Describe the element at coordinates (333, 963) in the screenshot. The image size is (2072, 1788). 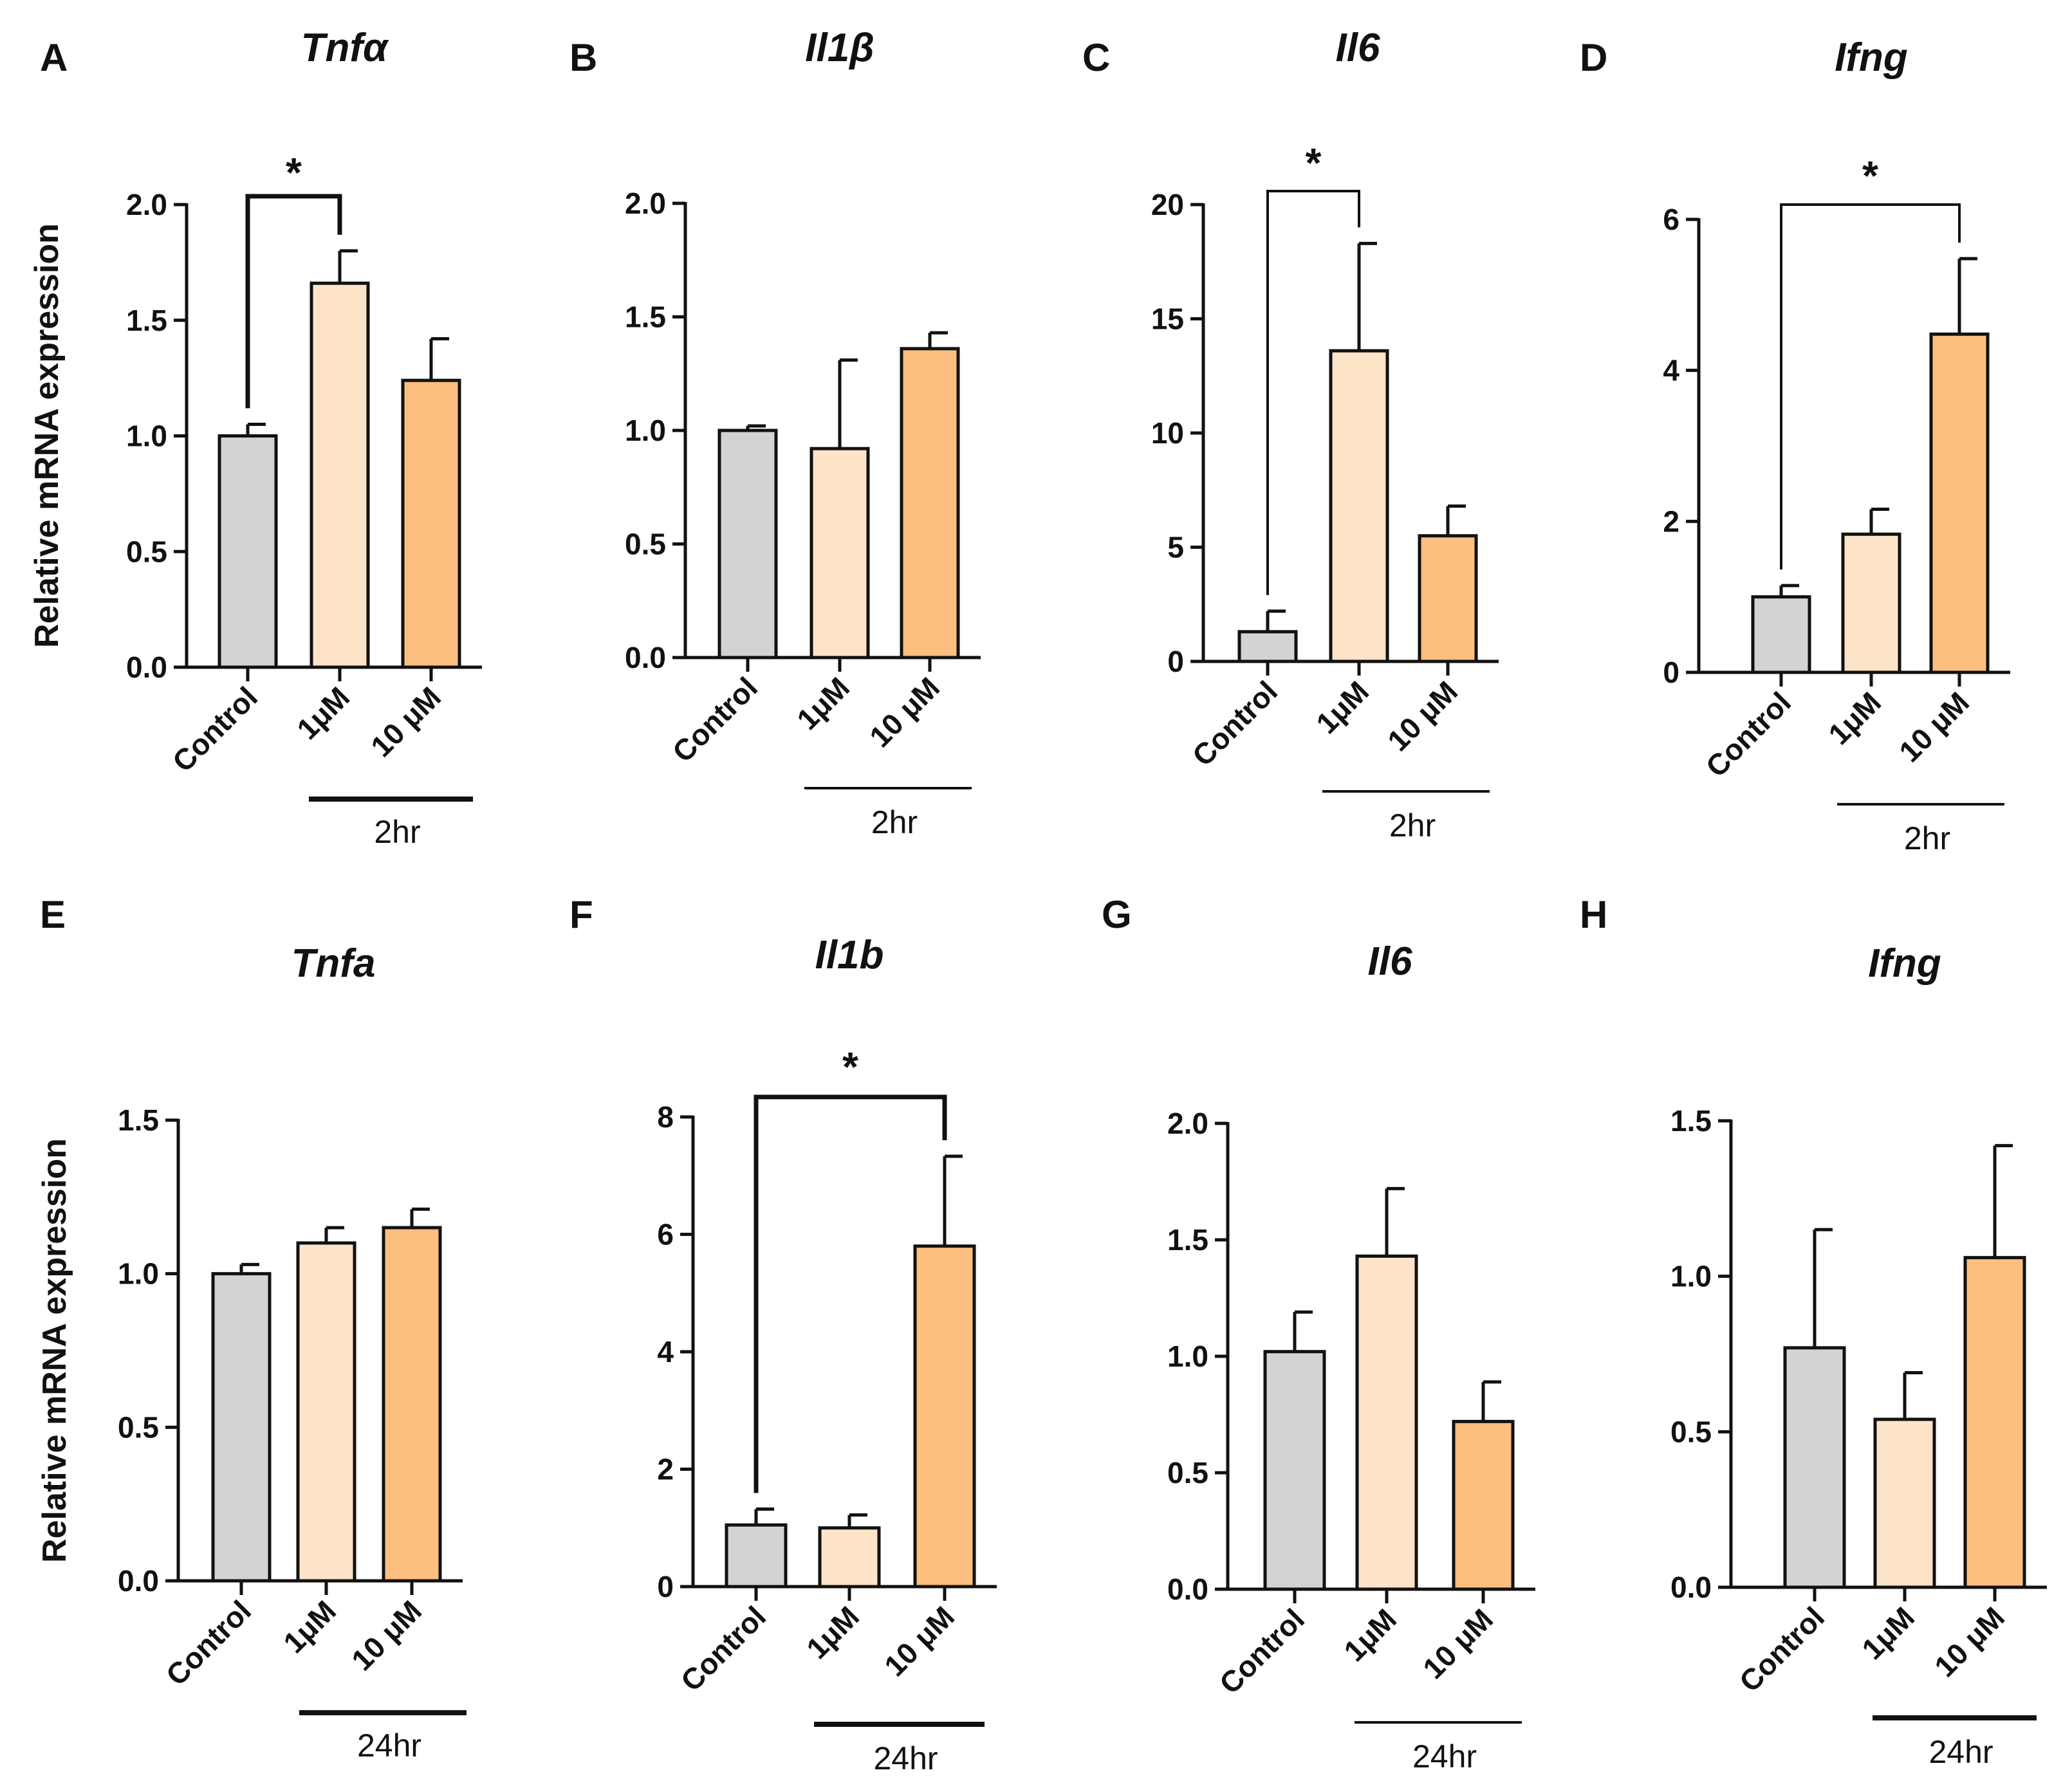
I see `chart-title: Tnfa` at that location.